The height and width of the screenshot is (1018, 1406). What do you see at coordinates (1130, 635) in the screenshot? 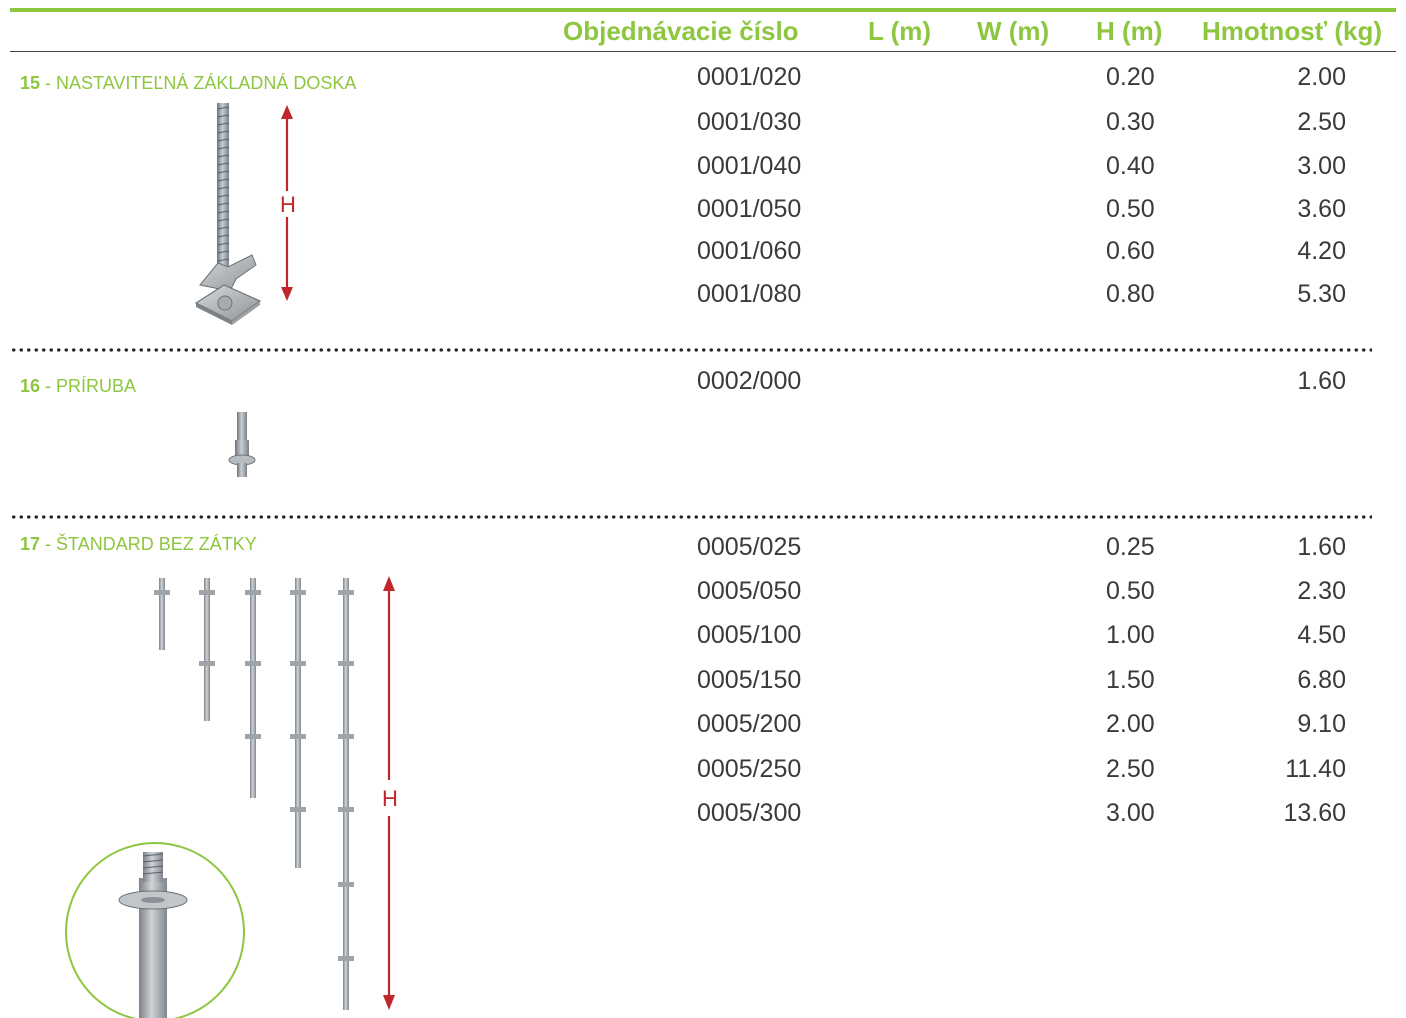
I see `height-value: 1.00` at bounding box center [1130, 635].